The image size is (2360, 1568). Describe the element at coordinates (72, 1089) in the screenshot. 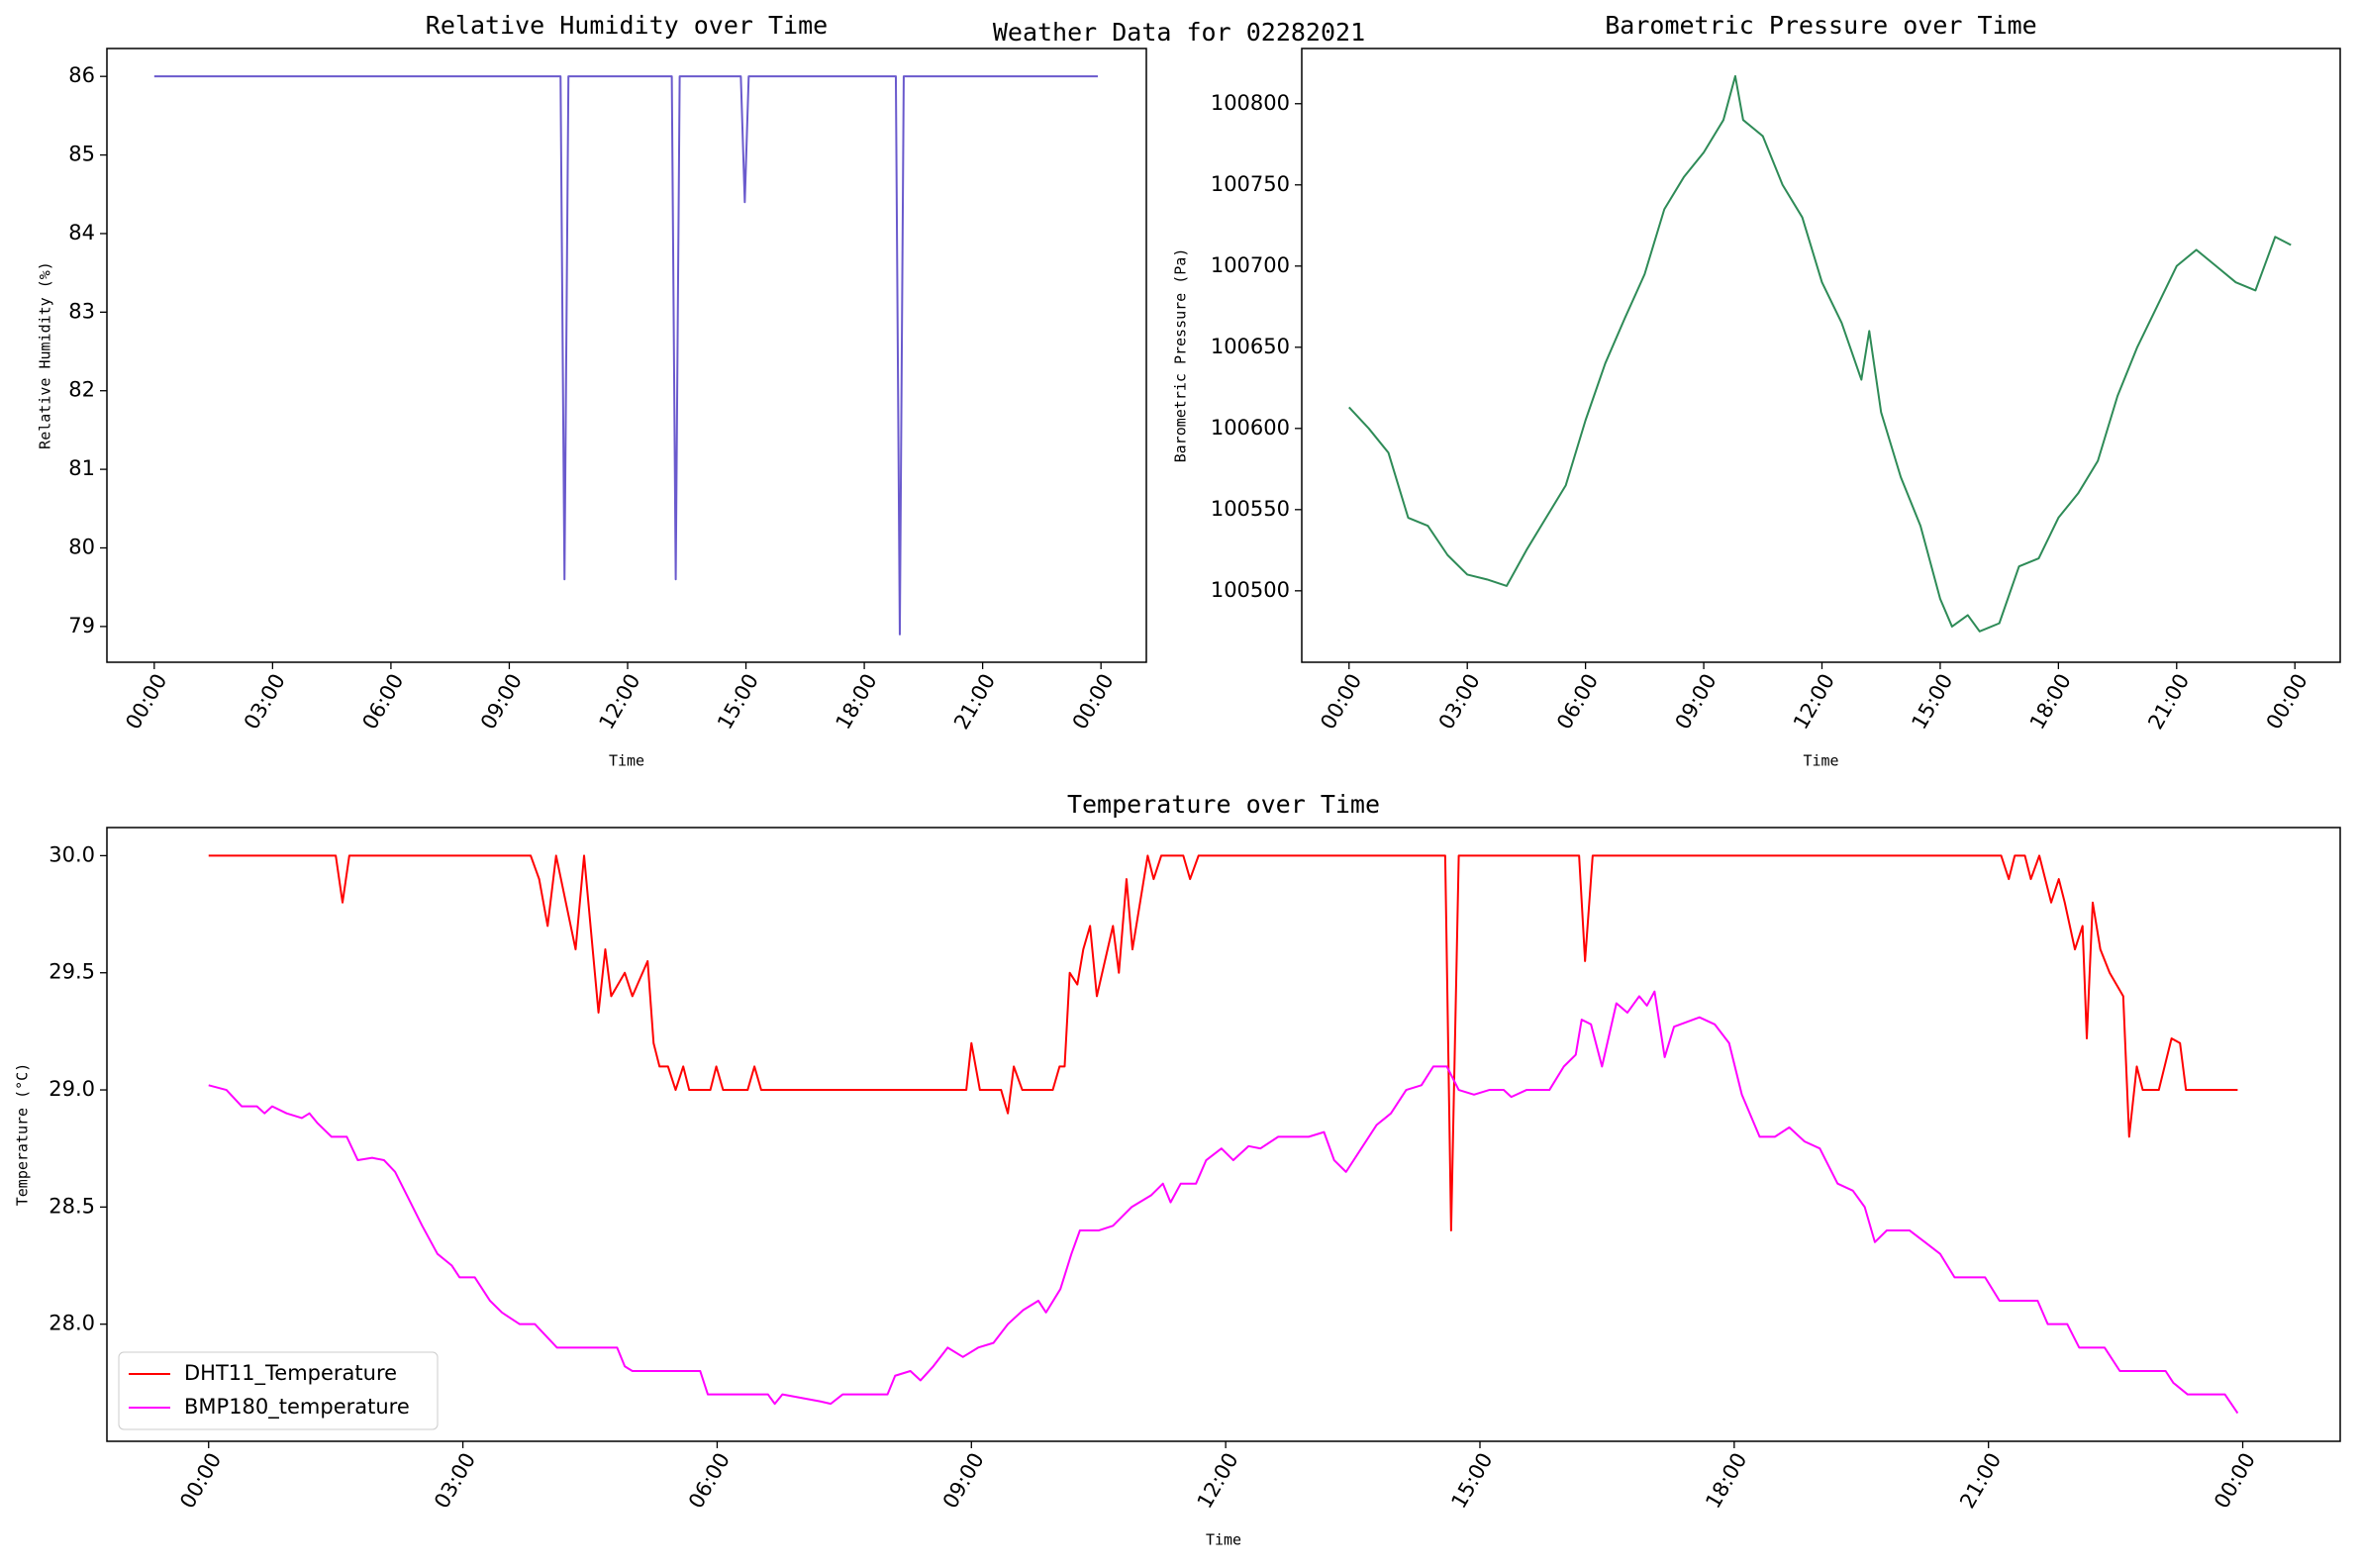

I see `y-tick-label: 29.0` at that location.